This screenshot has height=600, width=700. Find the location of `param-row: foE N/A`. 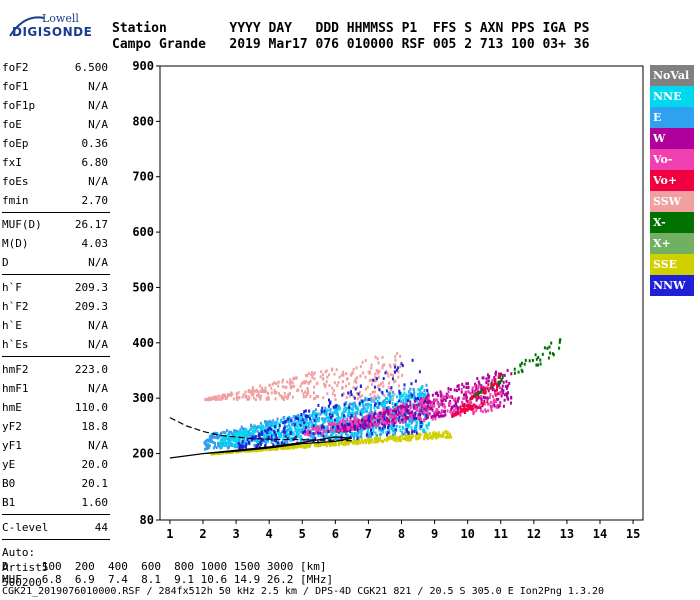

param-row: foE N/A is located at coordinates (55, 125).